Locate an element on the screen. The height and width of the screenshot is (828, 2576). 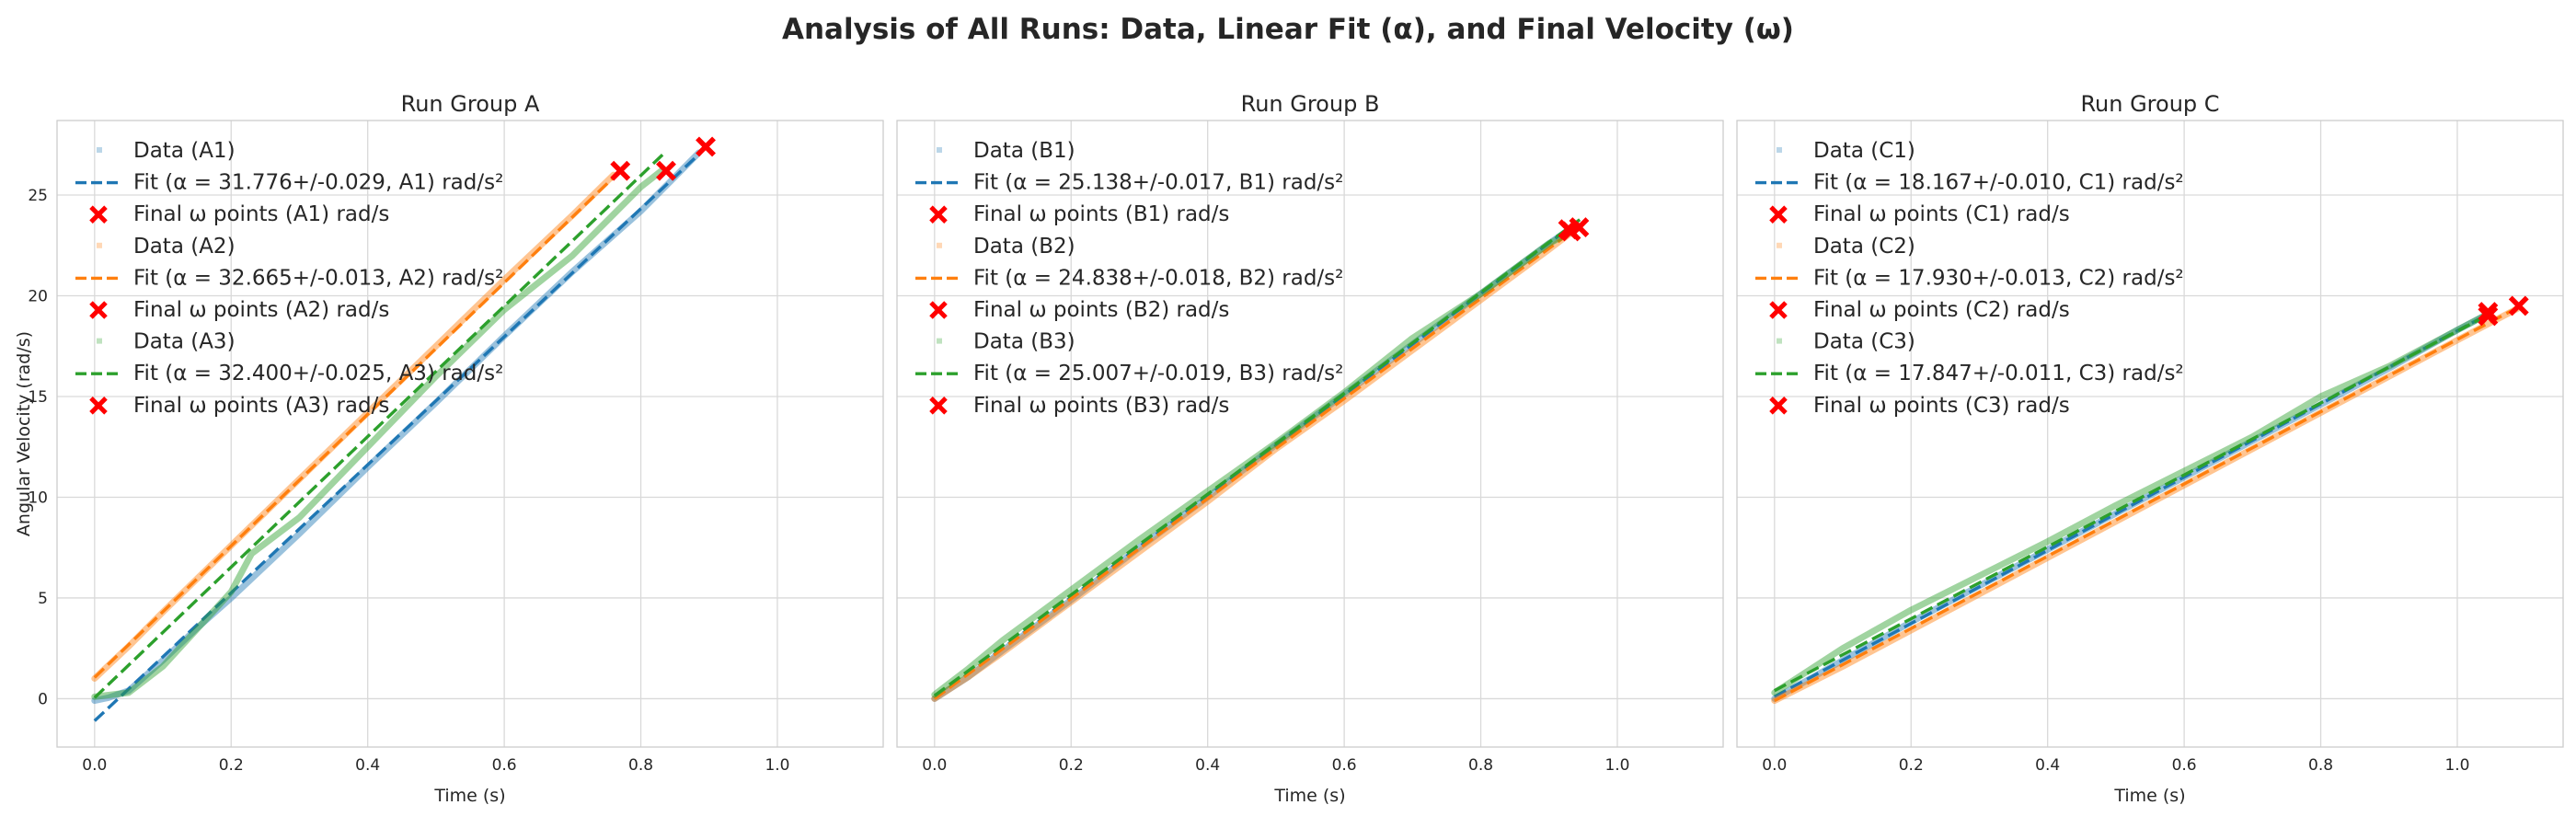
legend-final-label: Final ω points (B1) rad/s is located at coordinates (1101, 214).